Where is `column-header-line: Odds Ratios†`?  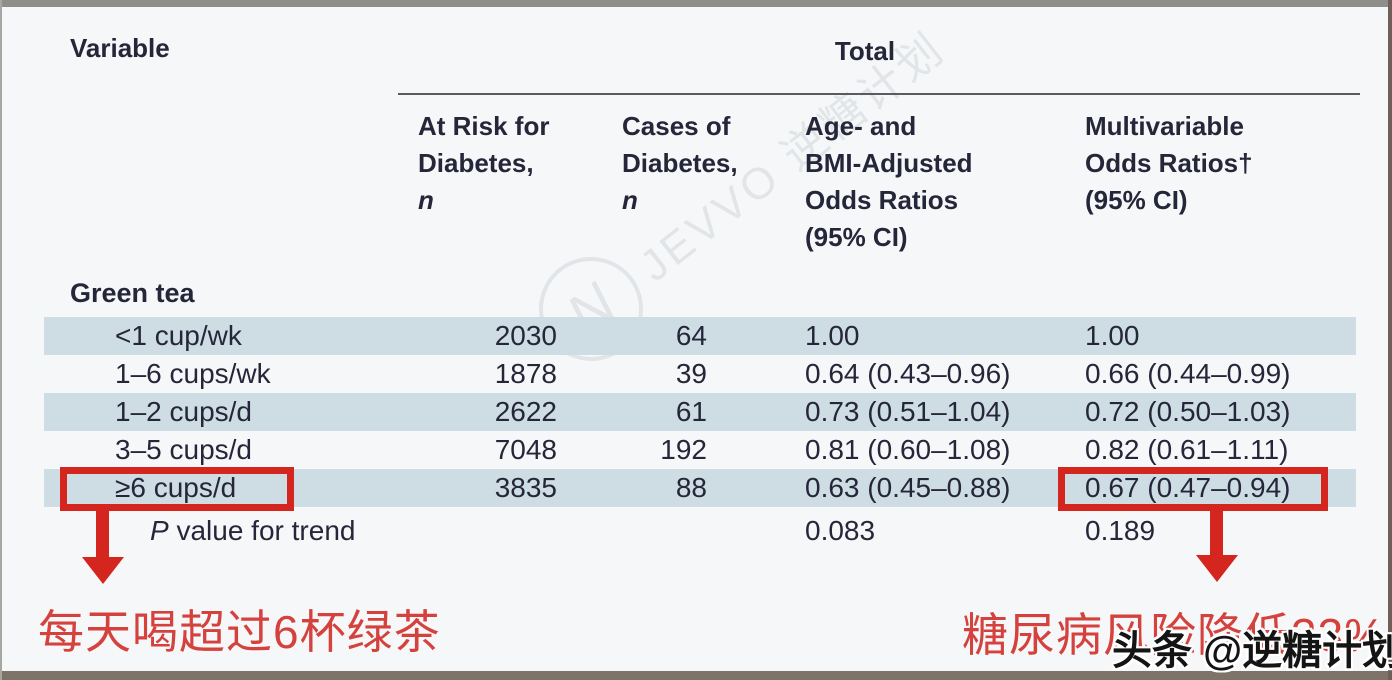 column-header-line: Odds Ratios† is located at coordinates (1169, 163).